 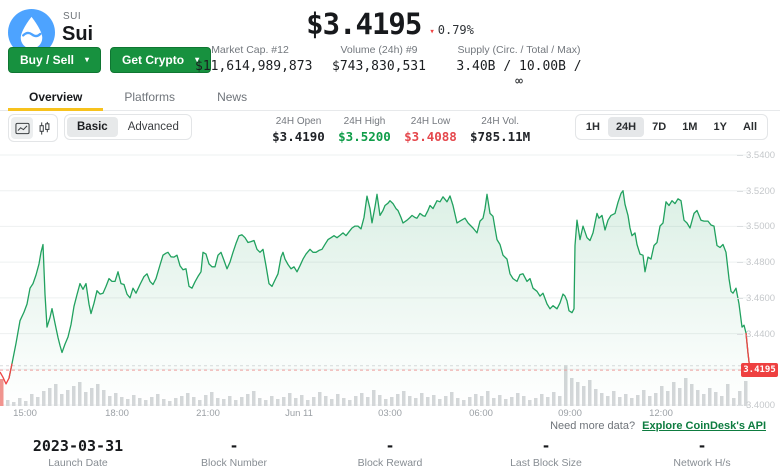 I want to click on x-axis-label: 18:00, so click(x=117, y=413).